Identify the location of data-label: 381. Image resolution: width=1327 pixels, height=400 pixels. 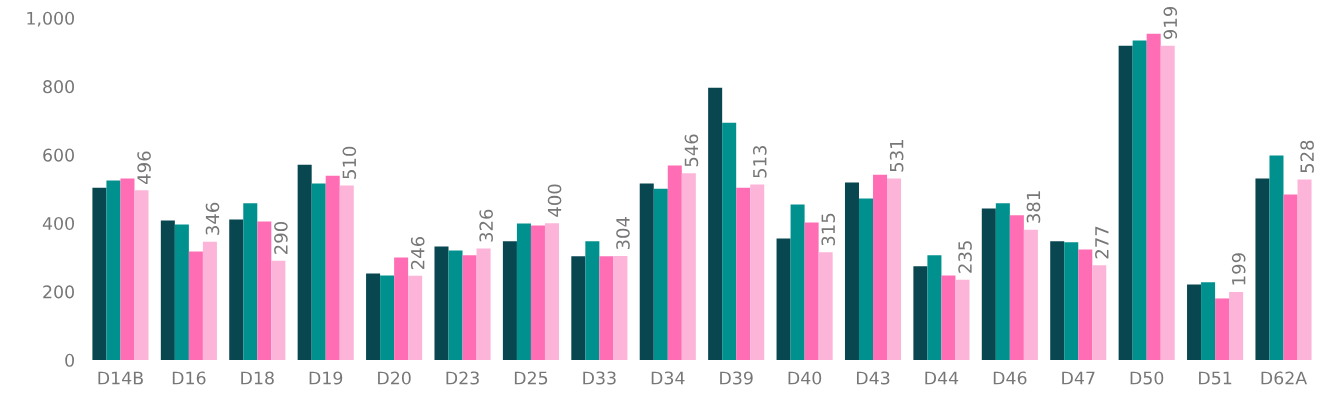
(1033, 207).